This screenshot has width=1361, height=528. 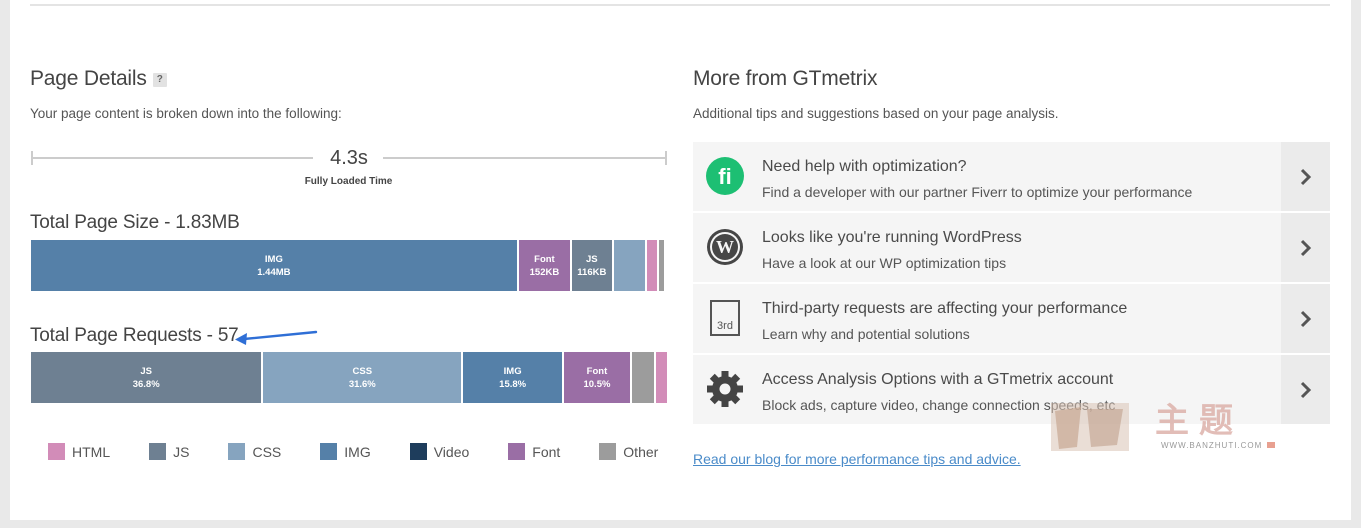 I want to click on total-page-size-title: Total Page Size - 1.83MB, so click(x=135, y=222).